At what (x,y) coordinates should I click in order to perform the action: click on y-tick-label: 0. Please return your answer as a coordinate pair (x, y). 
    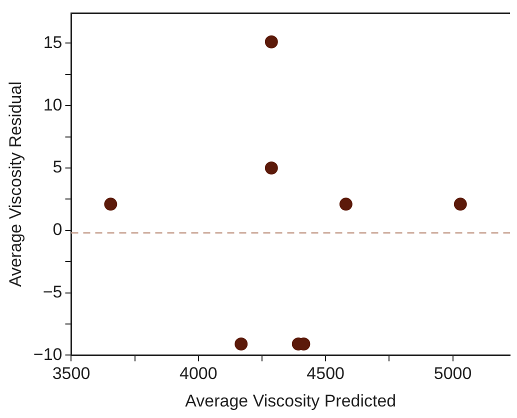
    Looking at the image, I should click on (57, 230).